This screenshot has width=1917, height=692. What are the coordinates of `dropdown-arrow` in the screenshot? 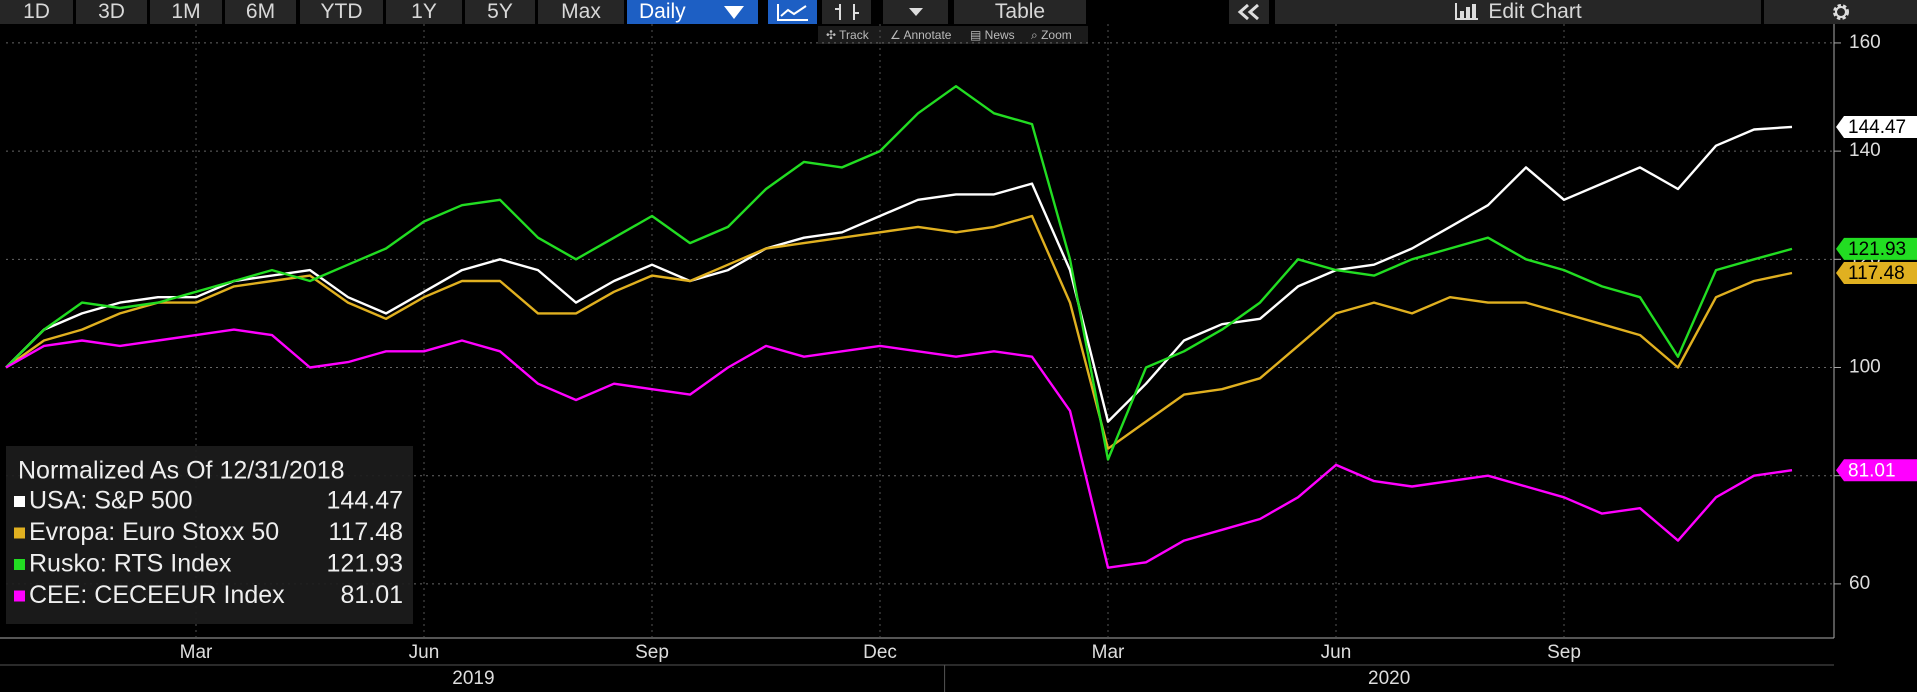 It's located at (734, 12).